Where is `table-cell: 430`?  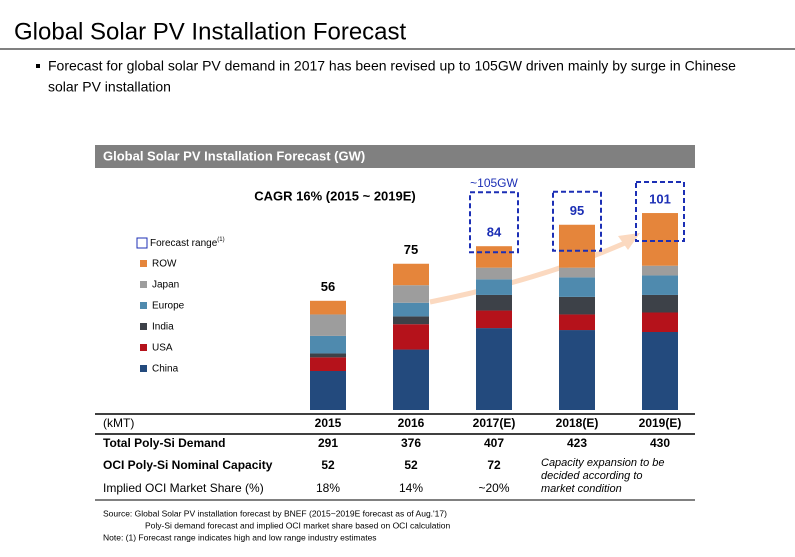 table-cell: 430 is located at coordinates (660, 443).